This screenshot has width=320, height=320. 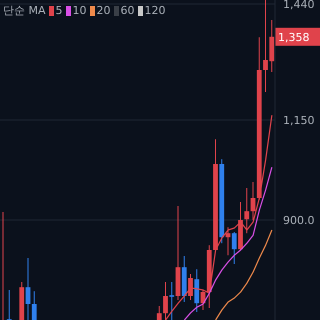 I want to click on y-tick-label: 1,440, so click(x=298, y=5).